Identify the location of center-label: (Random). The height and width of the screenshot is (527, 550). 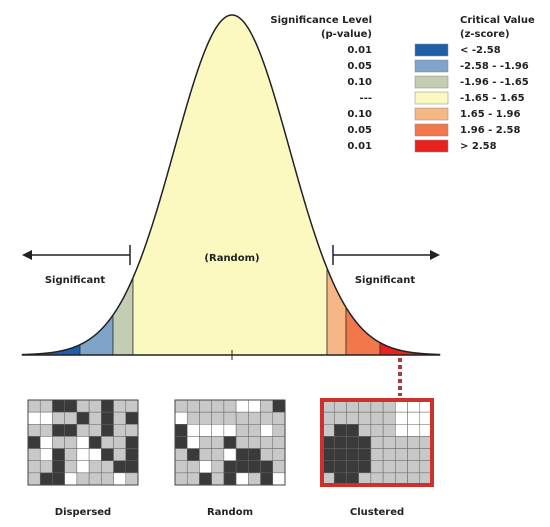
(231, 258).